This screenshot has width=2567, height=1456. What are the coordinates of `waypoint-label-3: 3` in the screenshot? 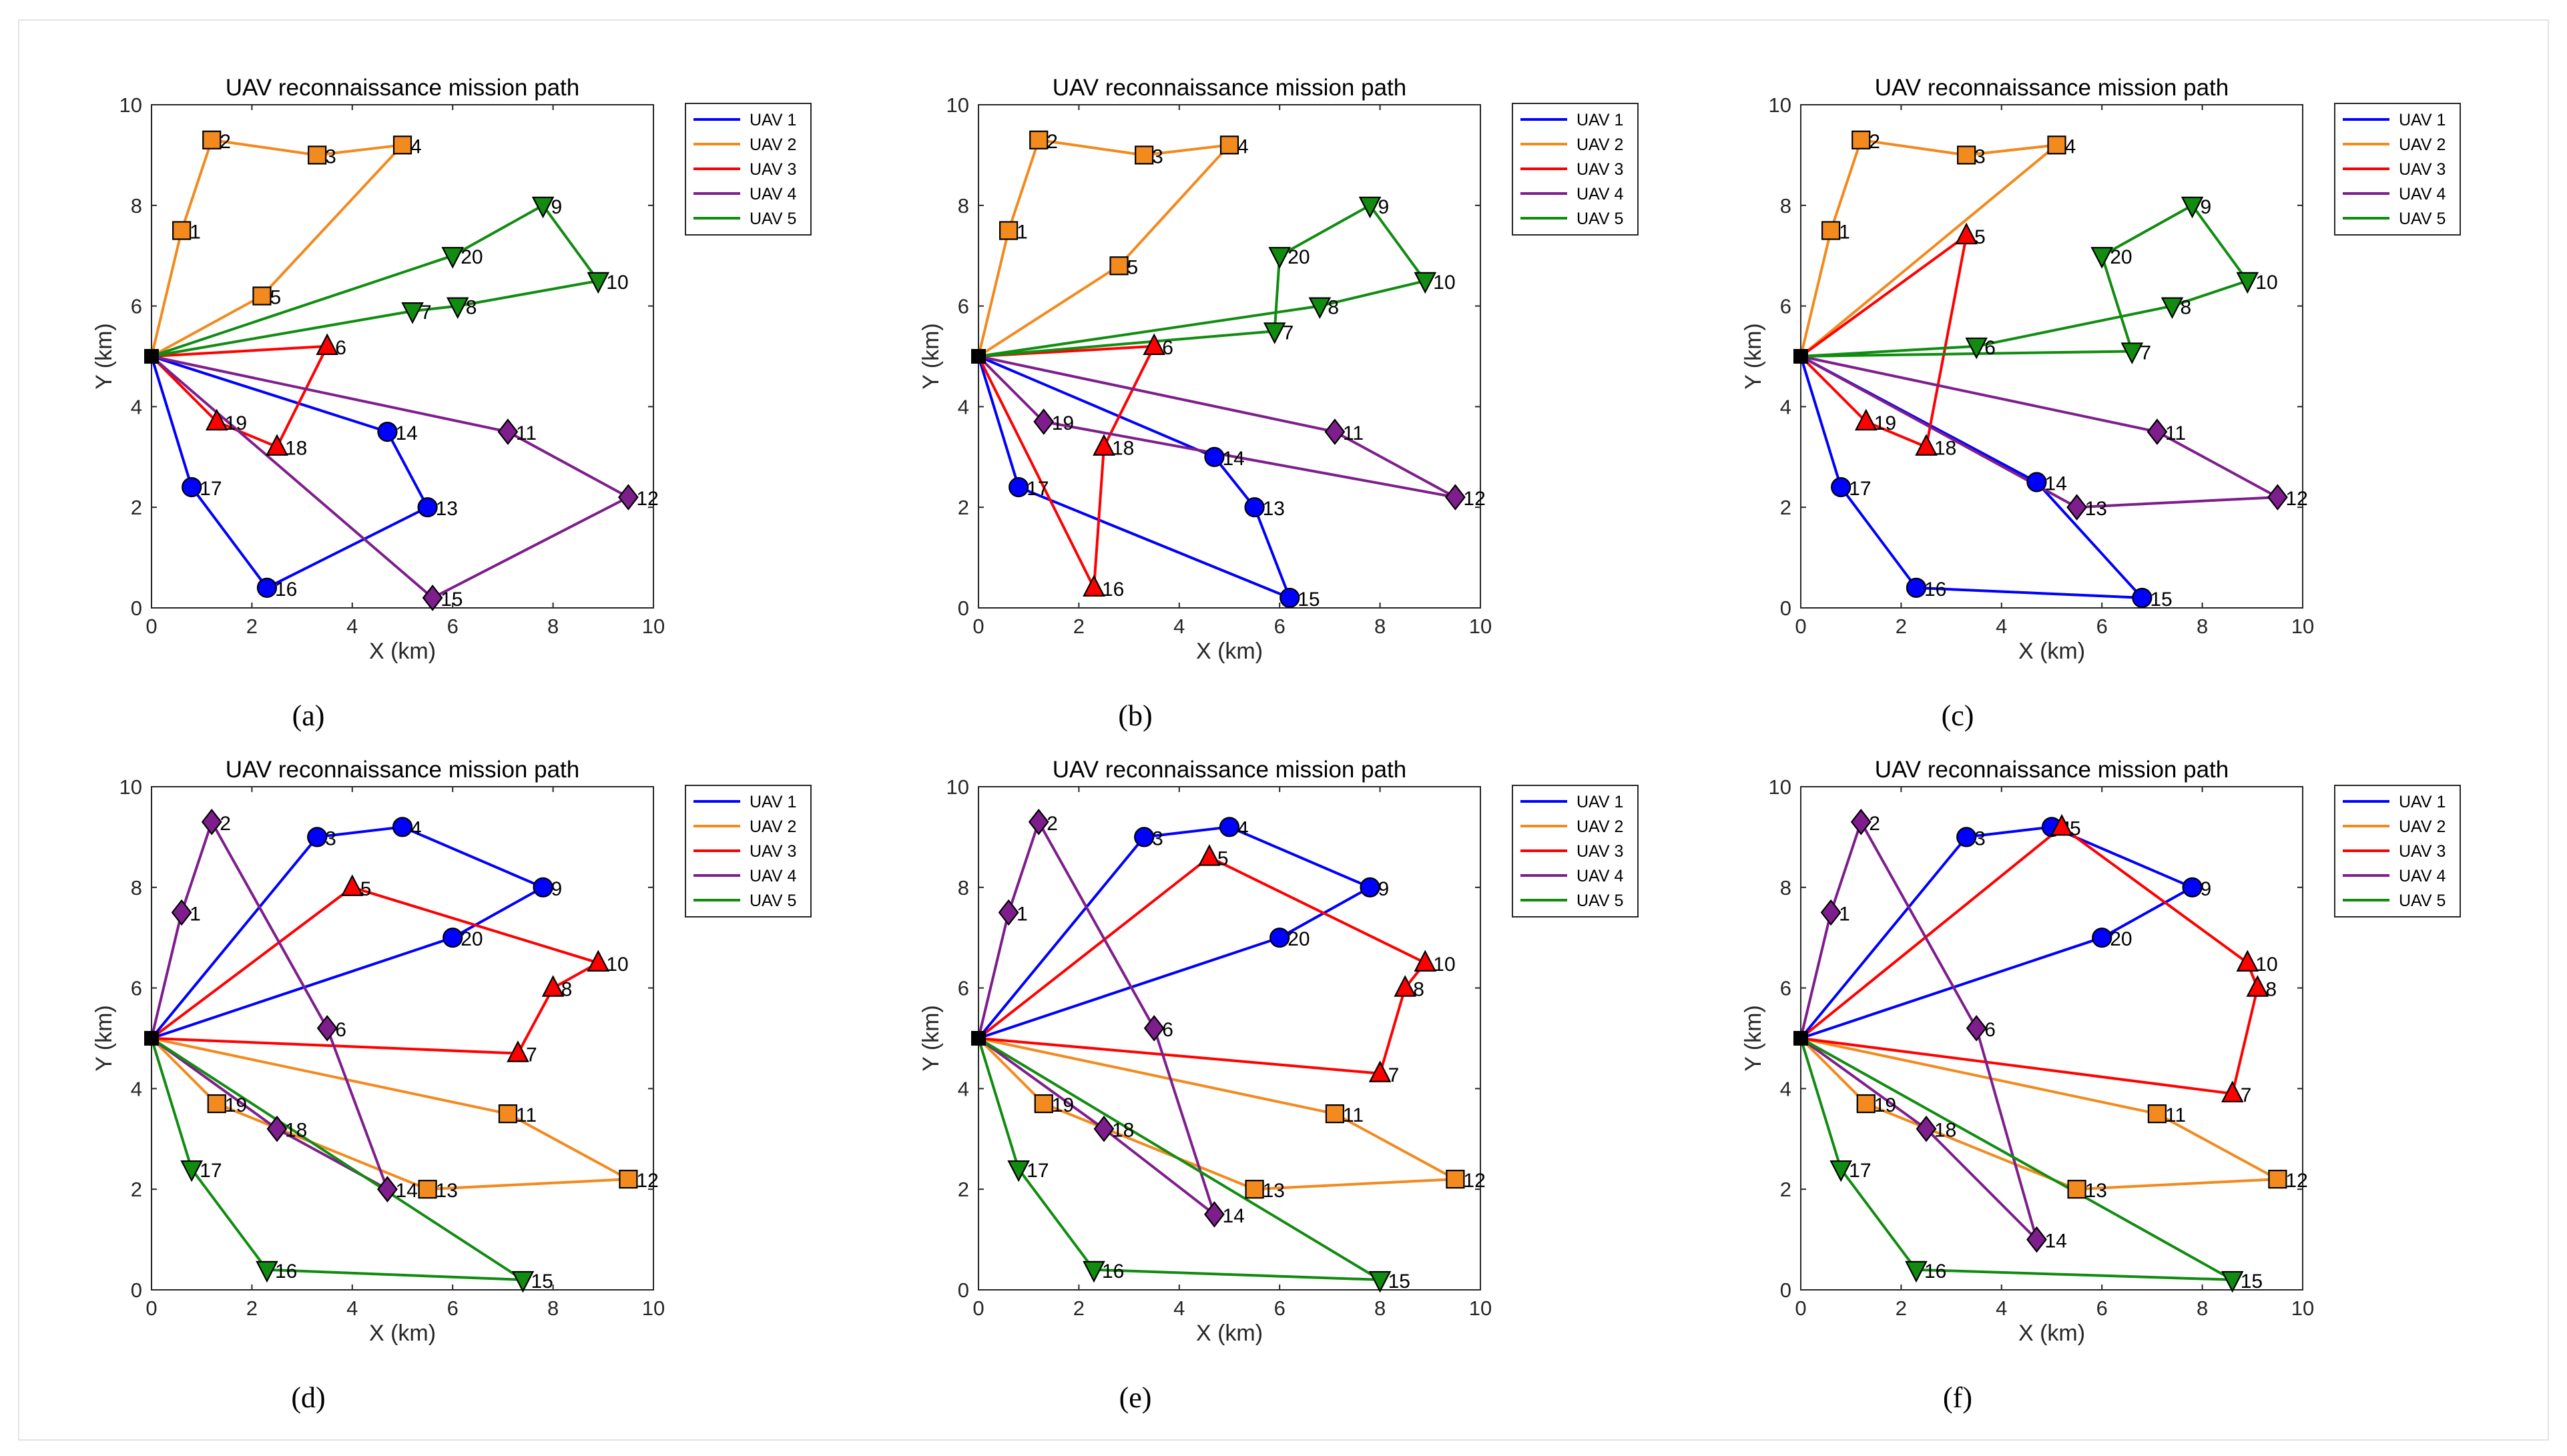 It's located at (330, 156).